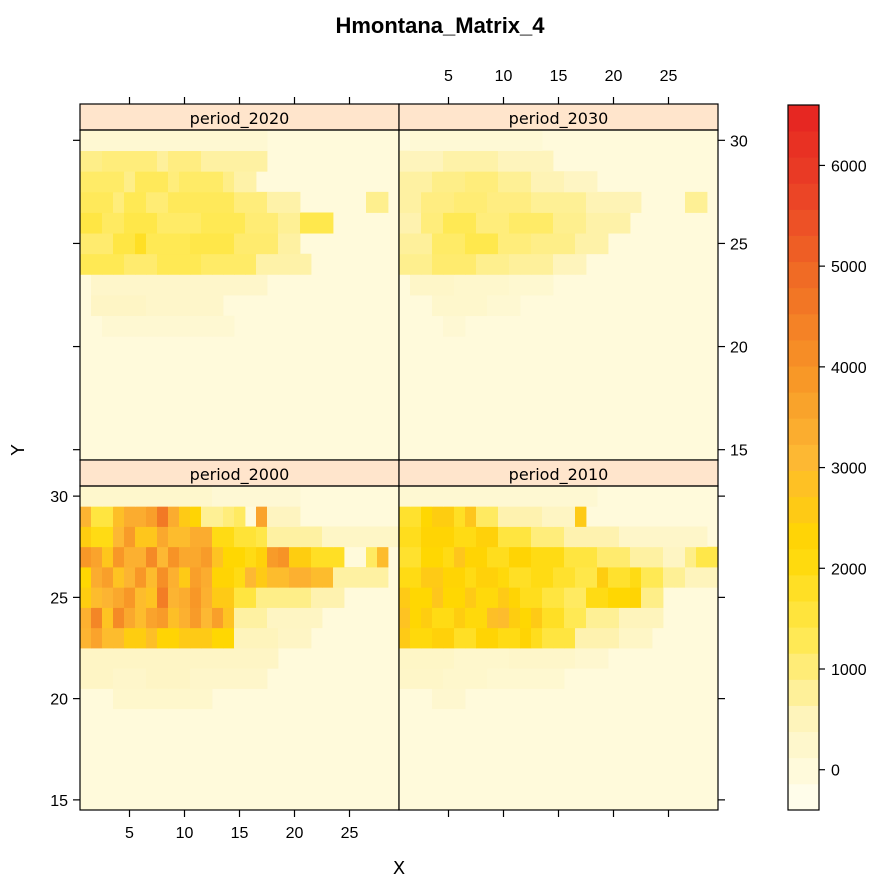 The width and height of the screenshot is (883, 877). Describe the element at coordinates (849, 368) in the screenshot. I see `color-key-tick-label: 4000` at that location.